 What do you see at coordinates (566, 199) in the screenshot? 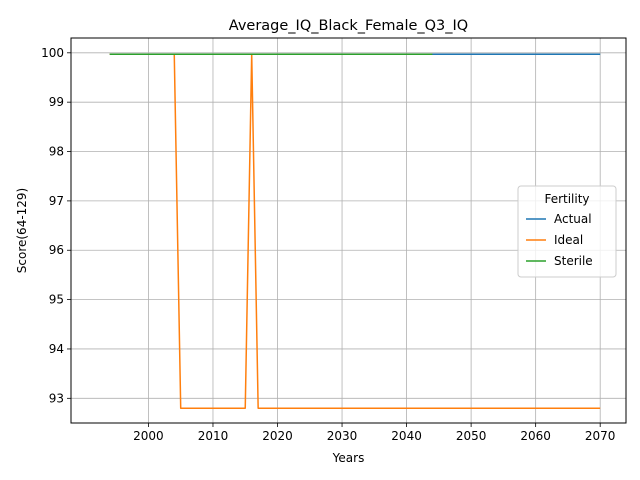
I see `legend-title: Fertility` at bounding box center [566, 199].